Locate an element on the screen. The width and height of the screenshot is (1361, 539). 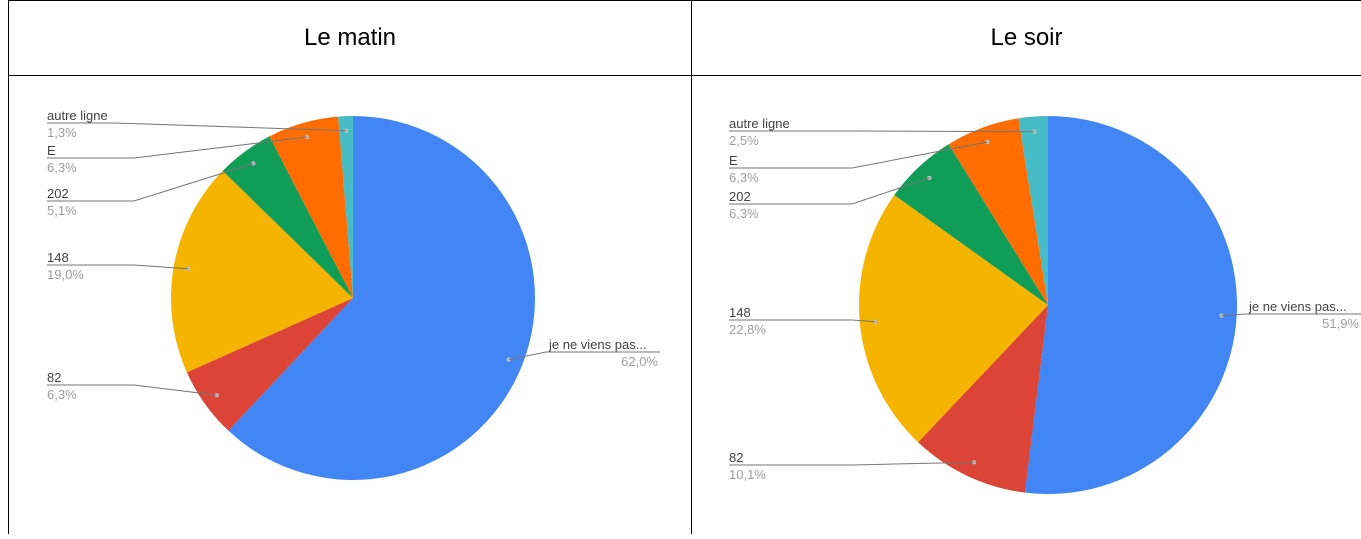
table-column-divider is located at coordinates (691, 267).